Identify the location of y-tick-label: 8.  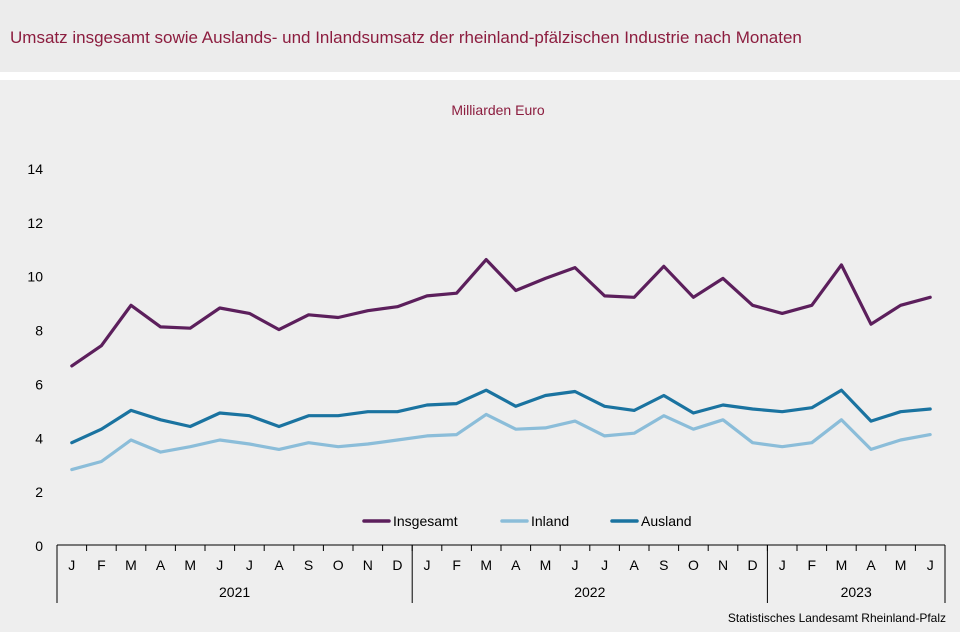
(39, 331).